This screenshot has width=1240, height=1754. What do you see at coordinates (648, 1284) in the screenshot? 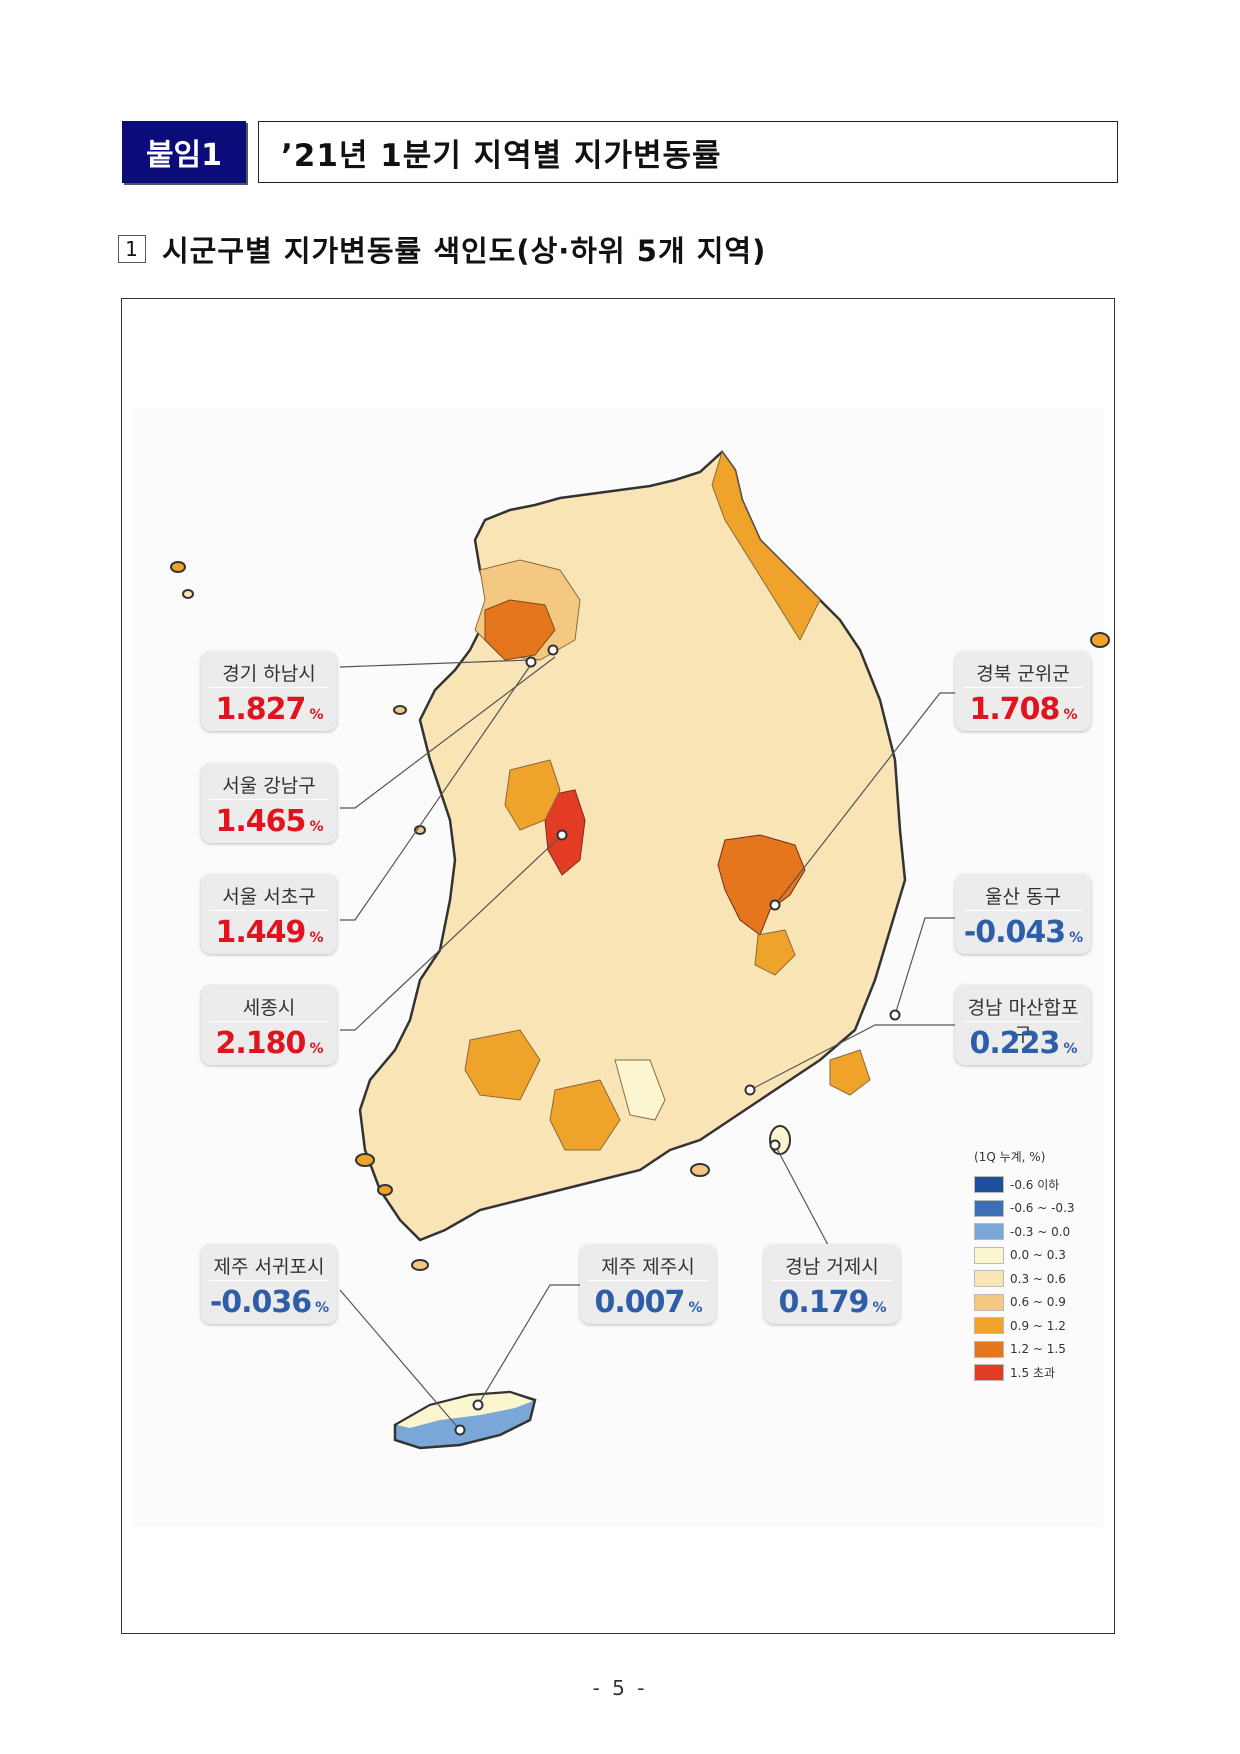
I see `callout-jeju-city: 제주 제주시 0.007%` at bounding box center [648, 1284].